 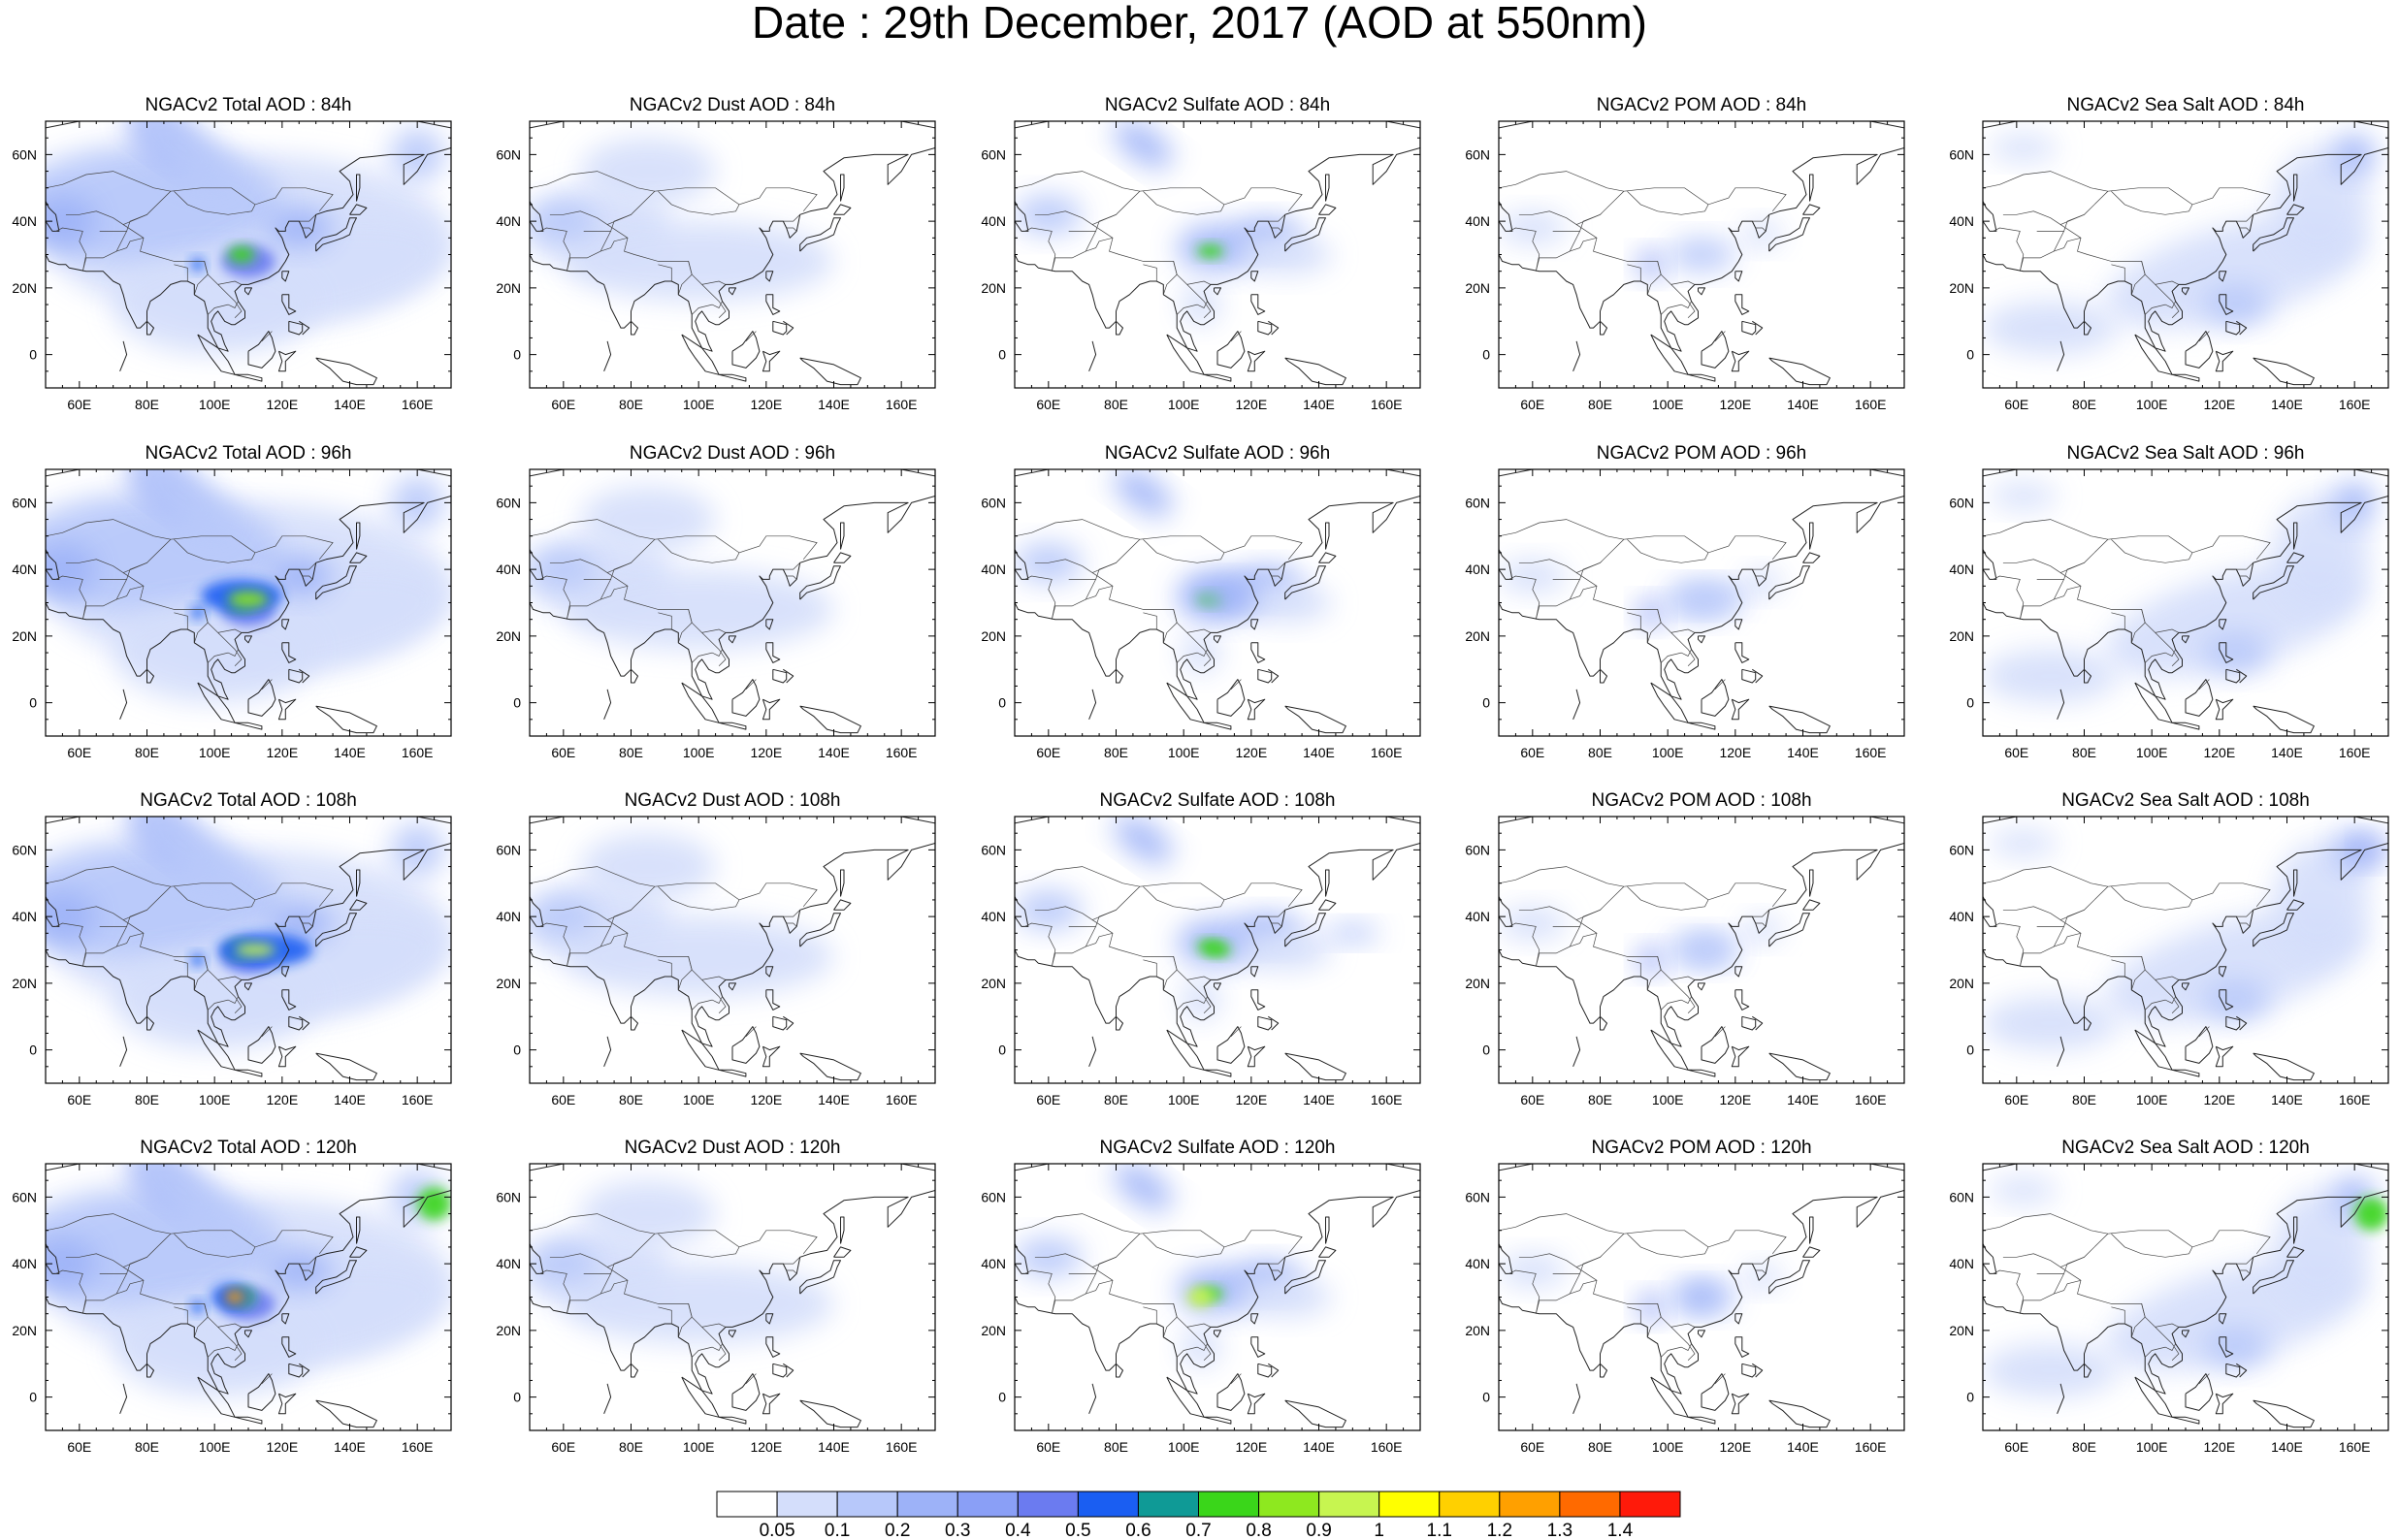 I want to click on colorbar-label: 0.7, so click(x=1198, y=1530).